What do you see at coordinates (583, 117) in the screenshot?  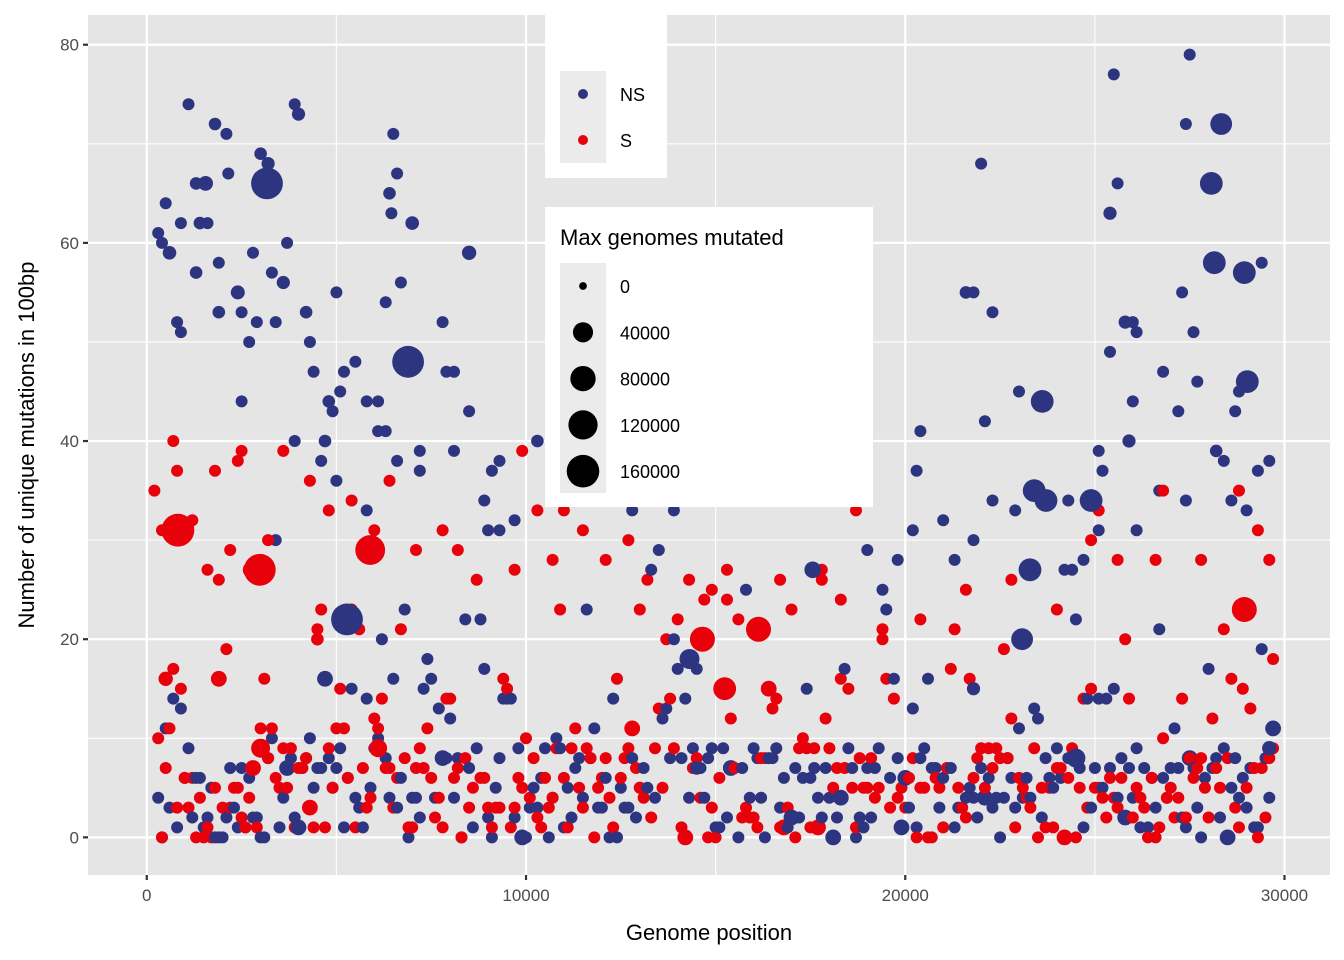 I see `color-legend-keys-background` at bounding box center [583, 117].